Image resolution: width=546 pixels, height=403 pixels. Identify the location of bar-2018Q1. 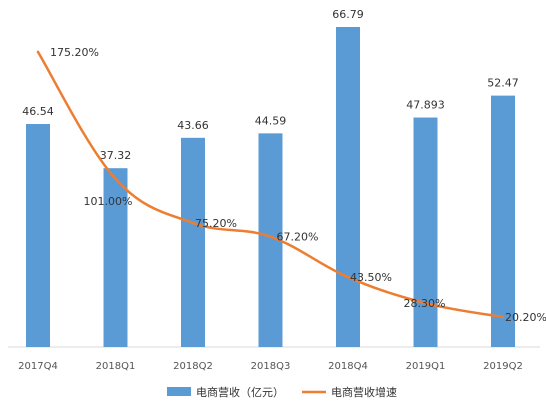
(115, 257).